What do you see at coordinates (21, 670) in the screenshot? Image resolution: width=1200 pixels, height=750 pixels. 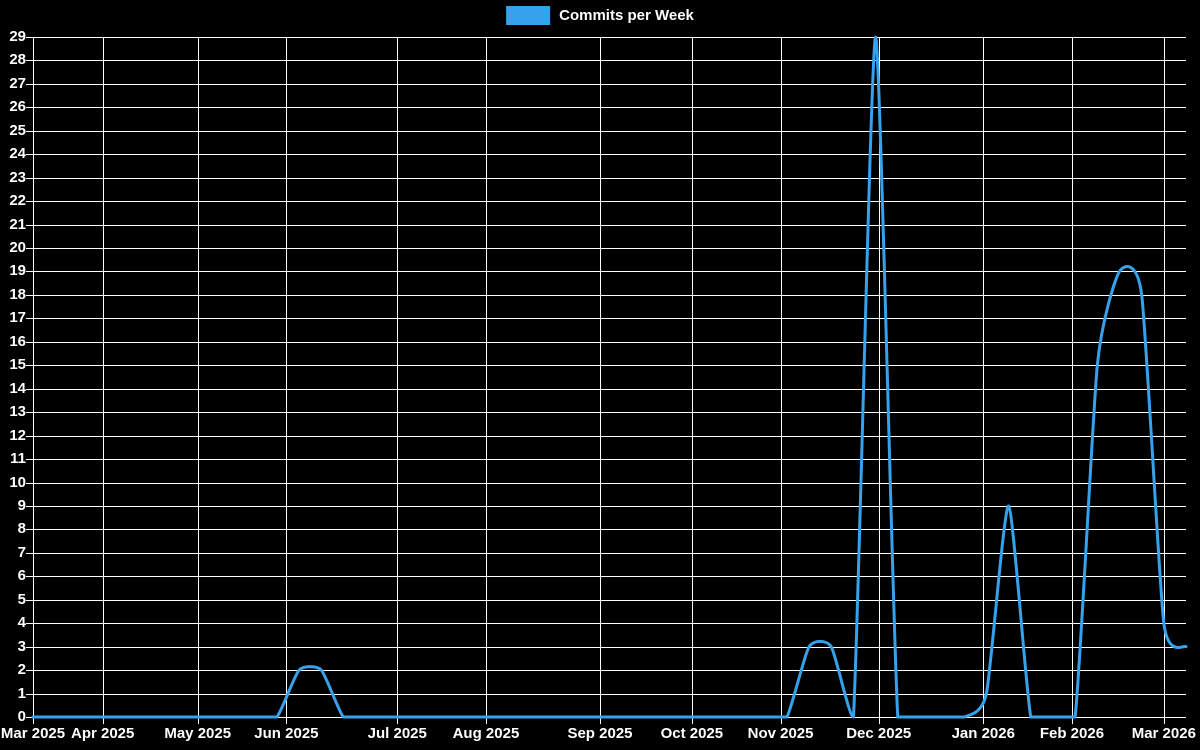 I see `y-tick-label-2: 2` at bounding box center [21, 670].